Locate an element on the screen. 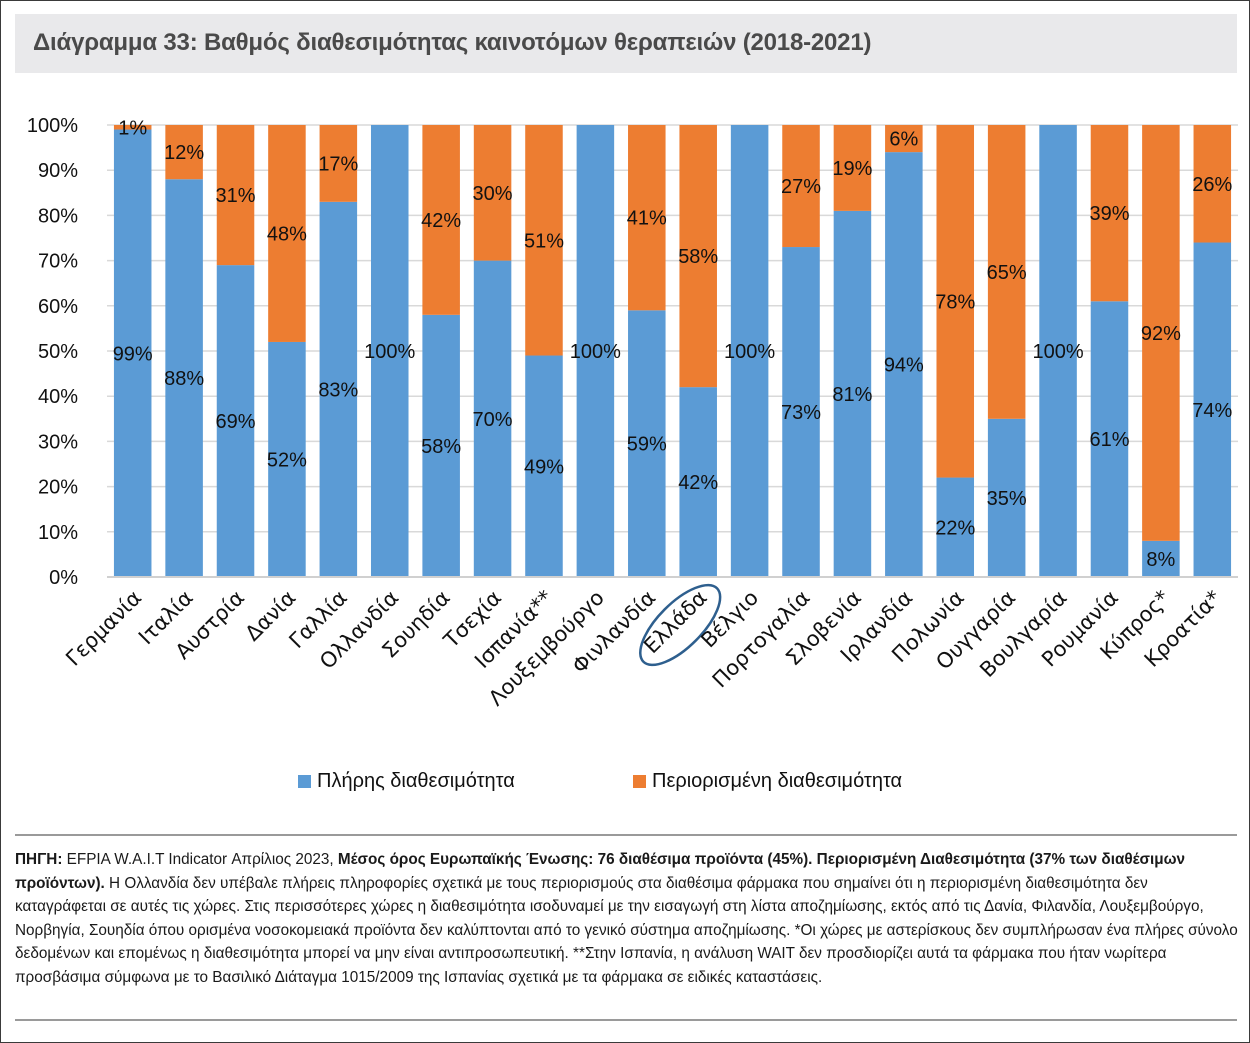 The width and height of the screenshot is (1250, 1043). data-label-limited: 6% is located at coordinates (903, 140).